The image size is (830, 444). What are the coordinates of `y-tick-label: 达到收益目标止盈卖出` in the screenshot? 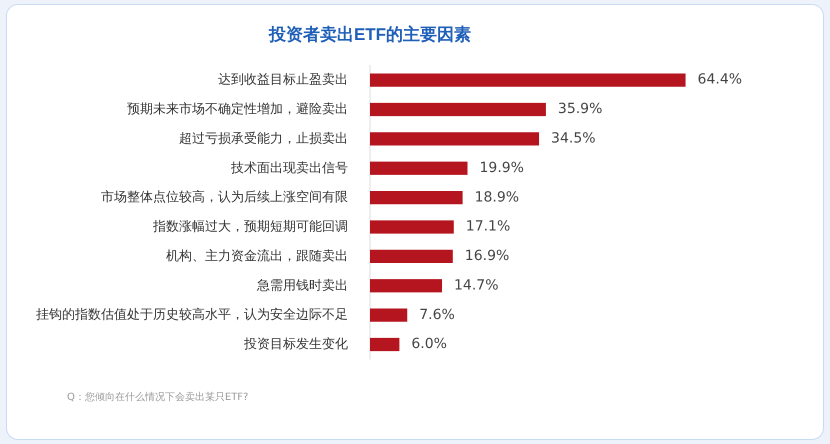 It's located at (283, 79).